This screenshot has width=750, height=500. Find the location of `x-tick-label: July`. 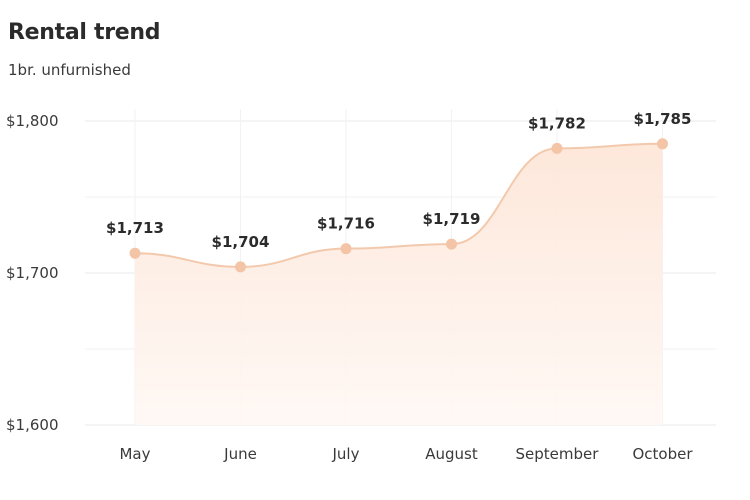

x-tick-label: July is located at coordinates (346, 454).